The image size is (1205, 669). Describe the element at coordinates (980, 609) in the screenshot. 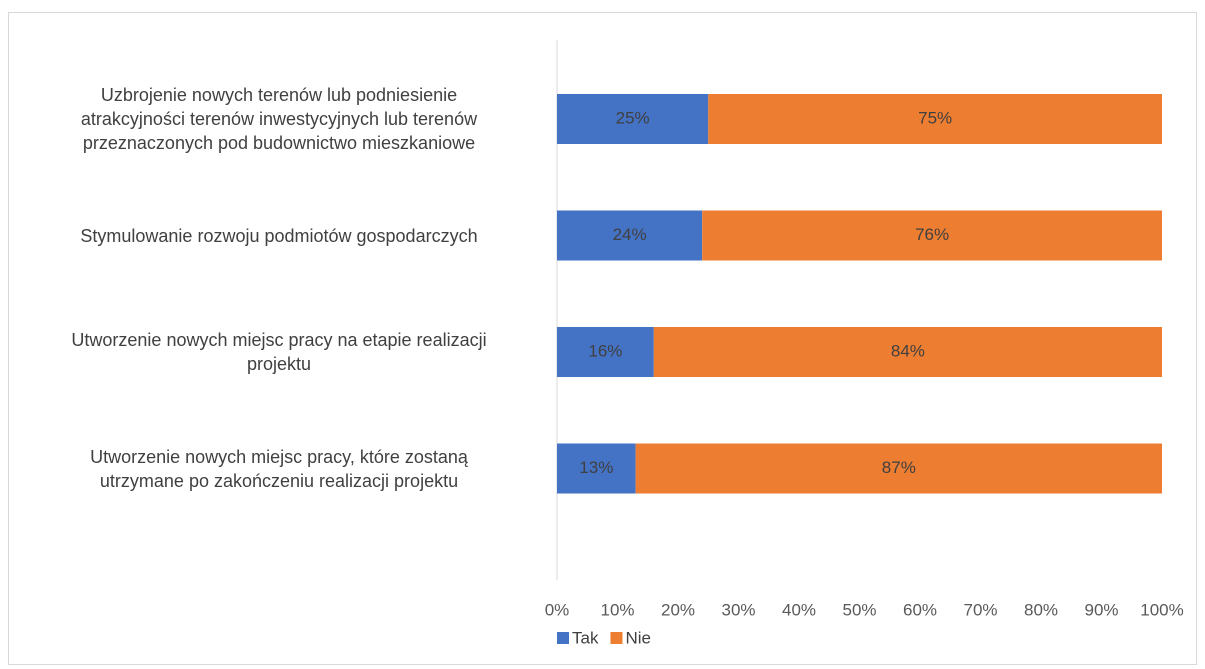

I see `x-tick-label: 70%` at that location.